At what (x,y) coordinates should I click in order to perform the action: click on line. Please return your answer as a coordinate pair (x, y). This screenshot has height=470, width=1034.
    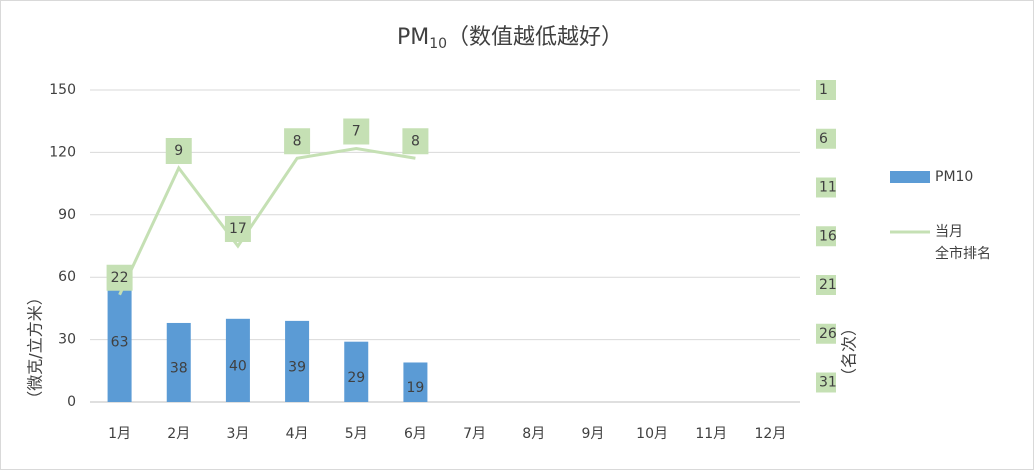
    Looking at the image, I should click on (267, 221).